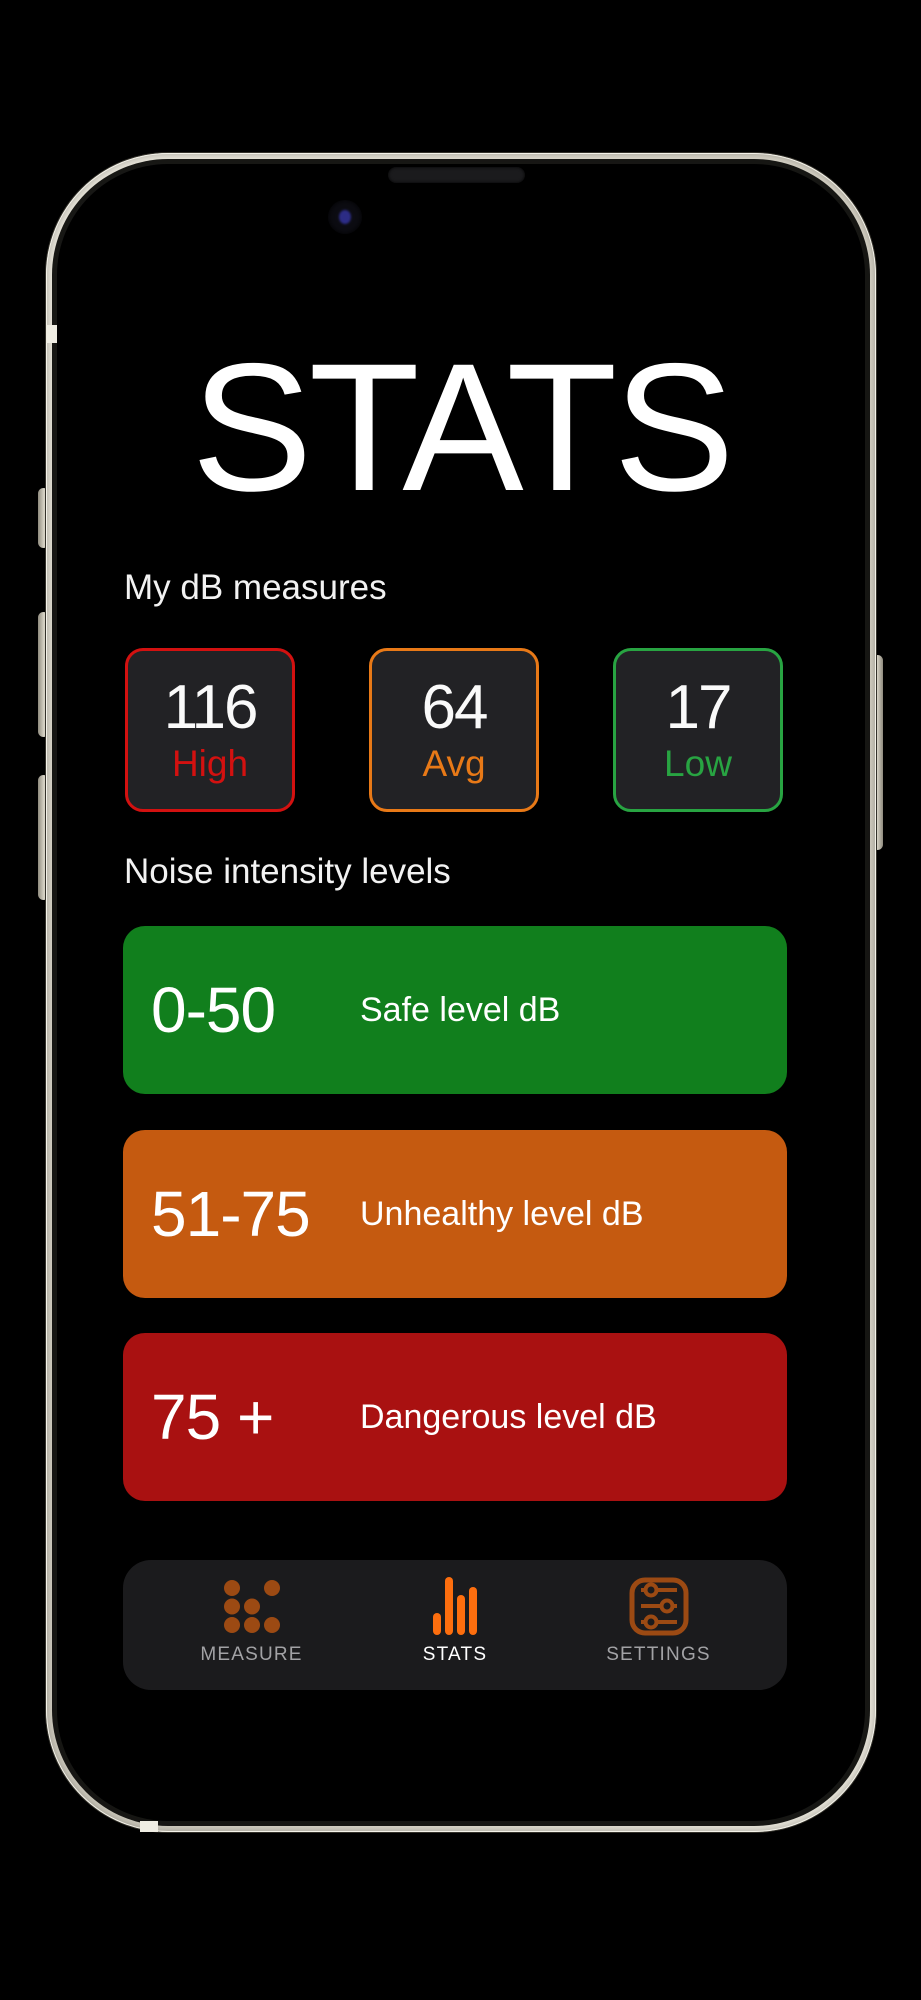 The image size is (921, 2000). Describe the element at coordinates (455, 708) in the screenshot. I see `stat-value-avg: 64` at that location.